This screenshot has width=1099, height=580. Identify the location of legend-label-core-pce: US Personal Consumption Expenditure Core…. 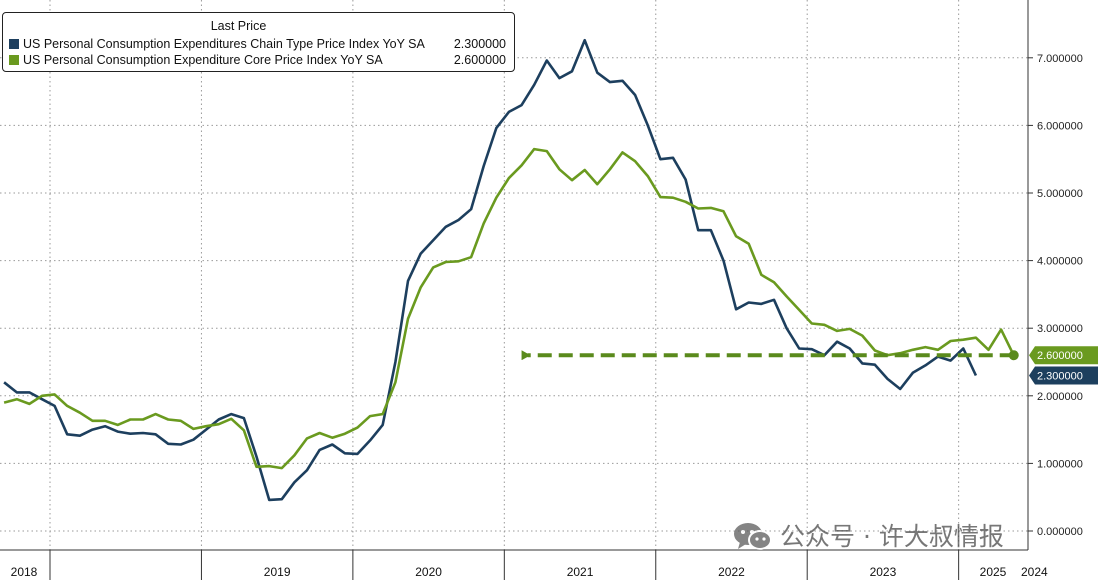
(203, 60).